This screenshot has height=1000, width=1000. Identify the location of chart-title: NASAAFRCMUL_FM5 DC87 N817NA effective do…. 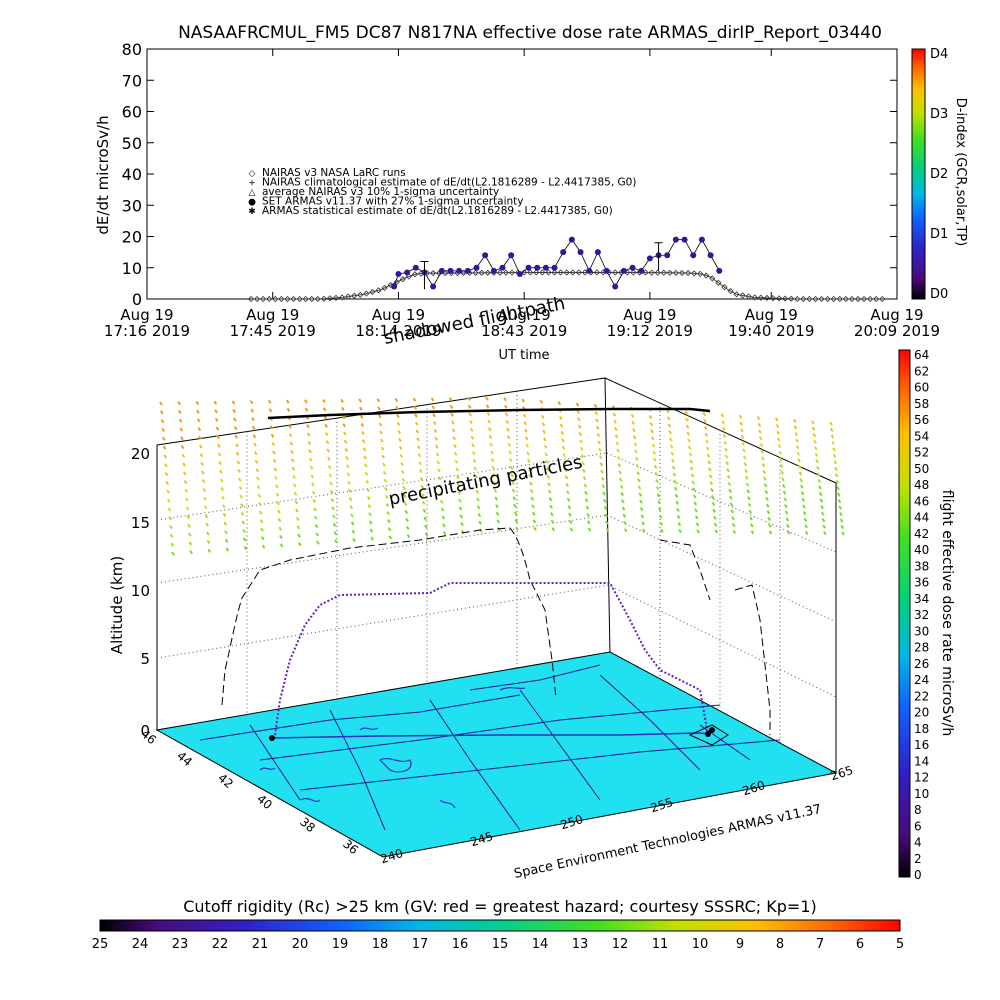
(530, 33).